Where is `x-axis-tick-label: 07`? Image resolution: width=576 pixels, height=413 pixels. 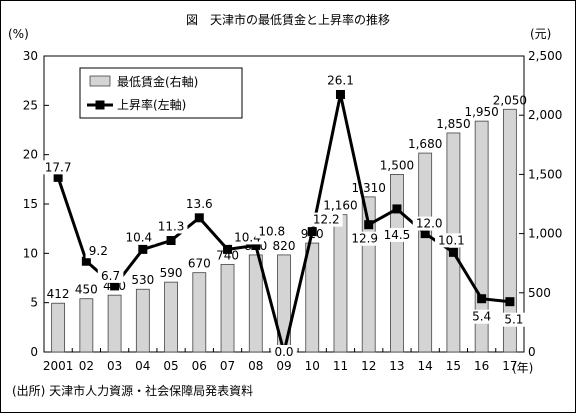
x-axis-tick-label: 07 is located at coordinates (227, 366).